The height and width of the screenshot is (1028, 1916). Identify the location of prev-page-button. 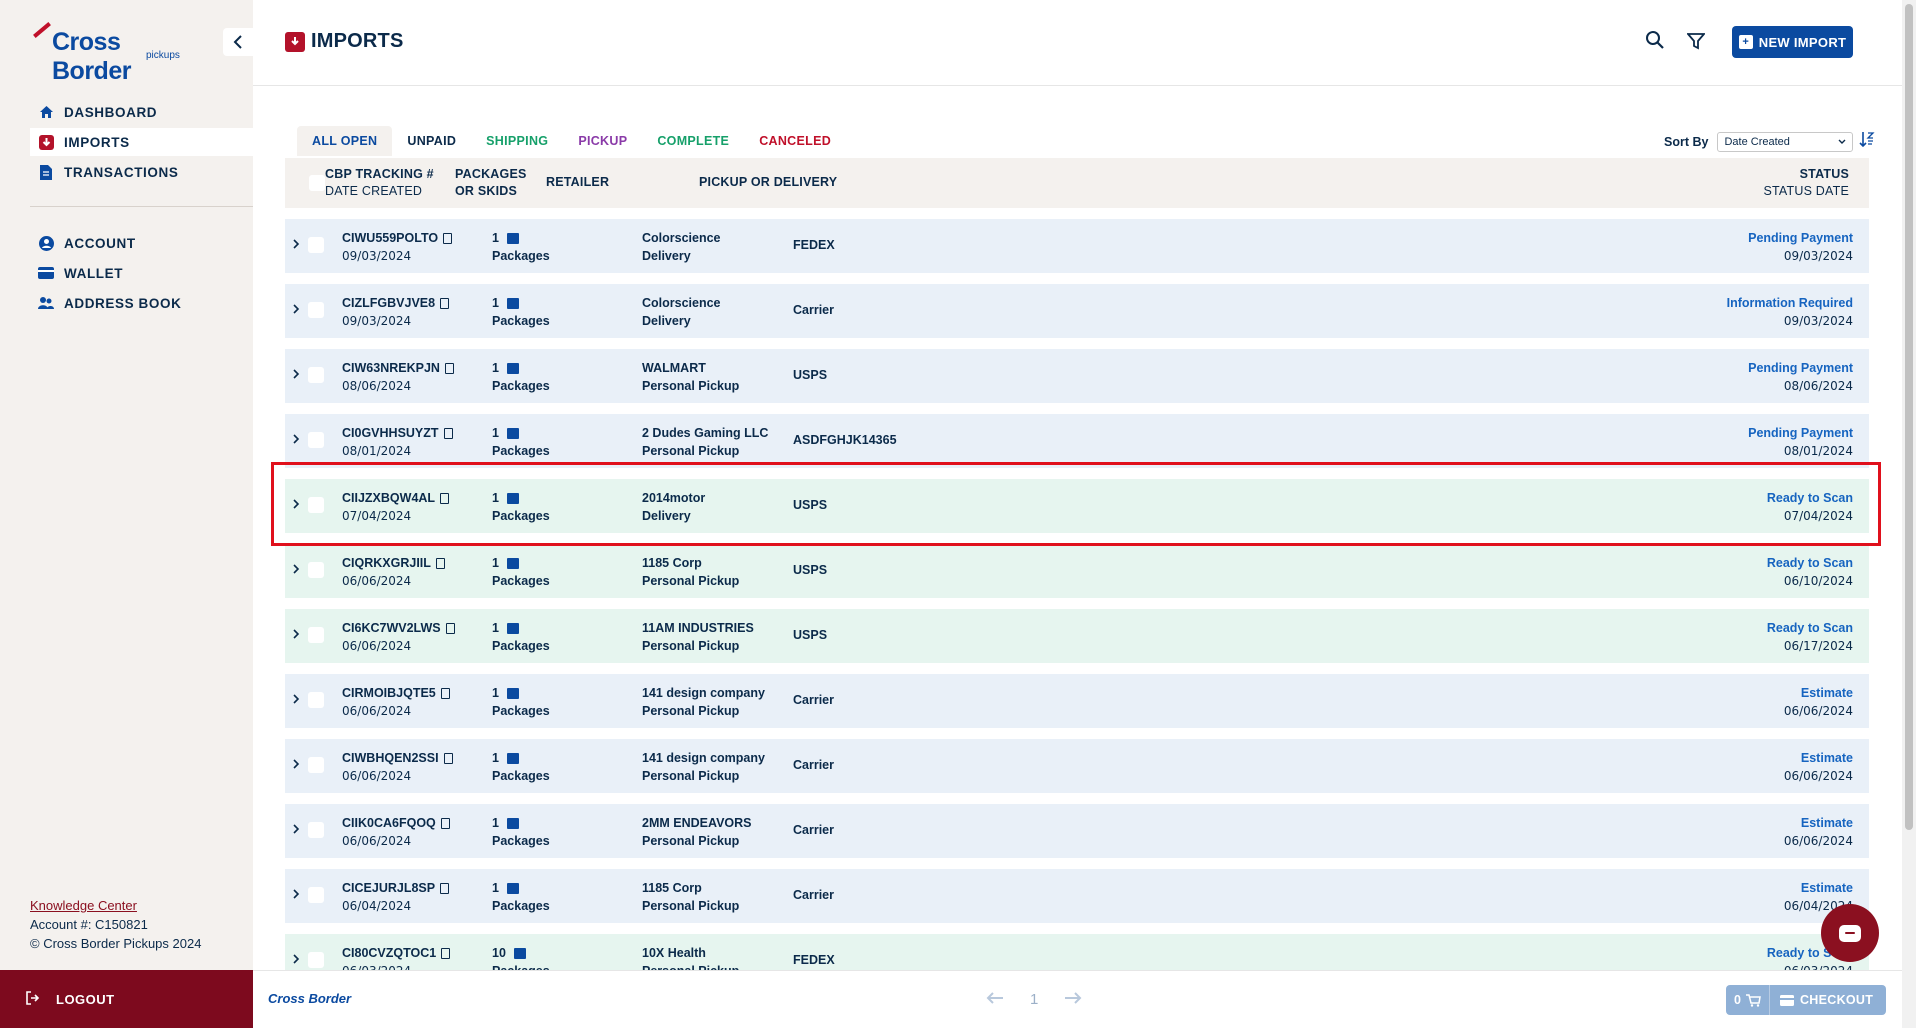
(995, 999).